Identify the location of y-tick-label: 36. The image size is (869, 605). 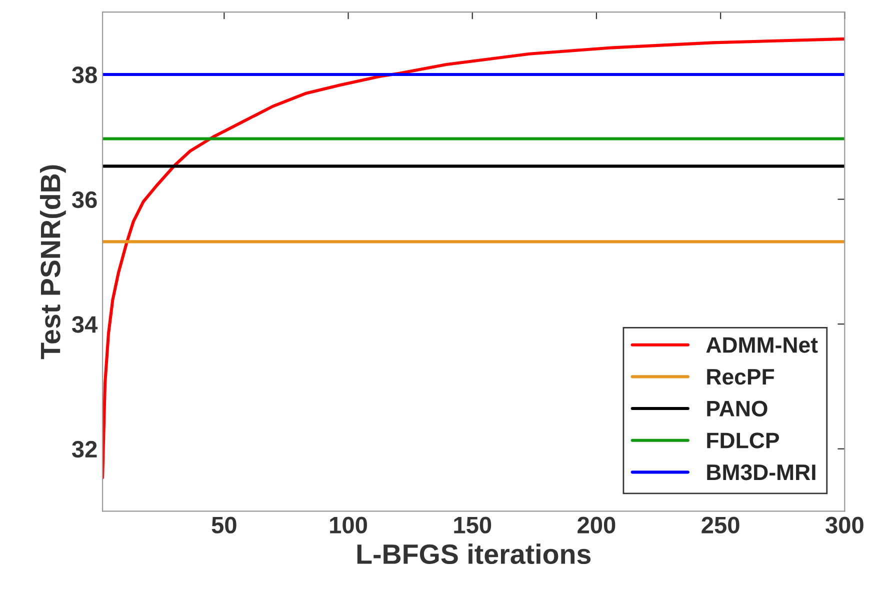
(84, 199).